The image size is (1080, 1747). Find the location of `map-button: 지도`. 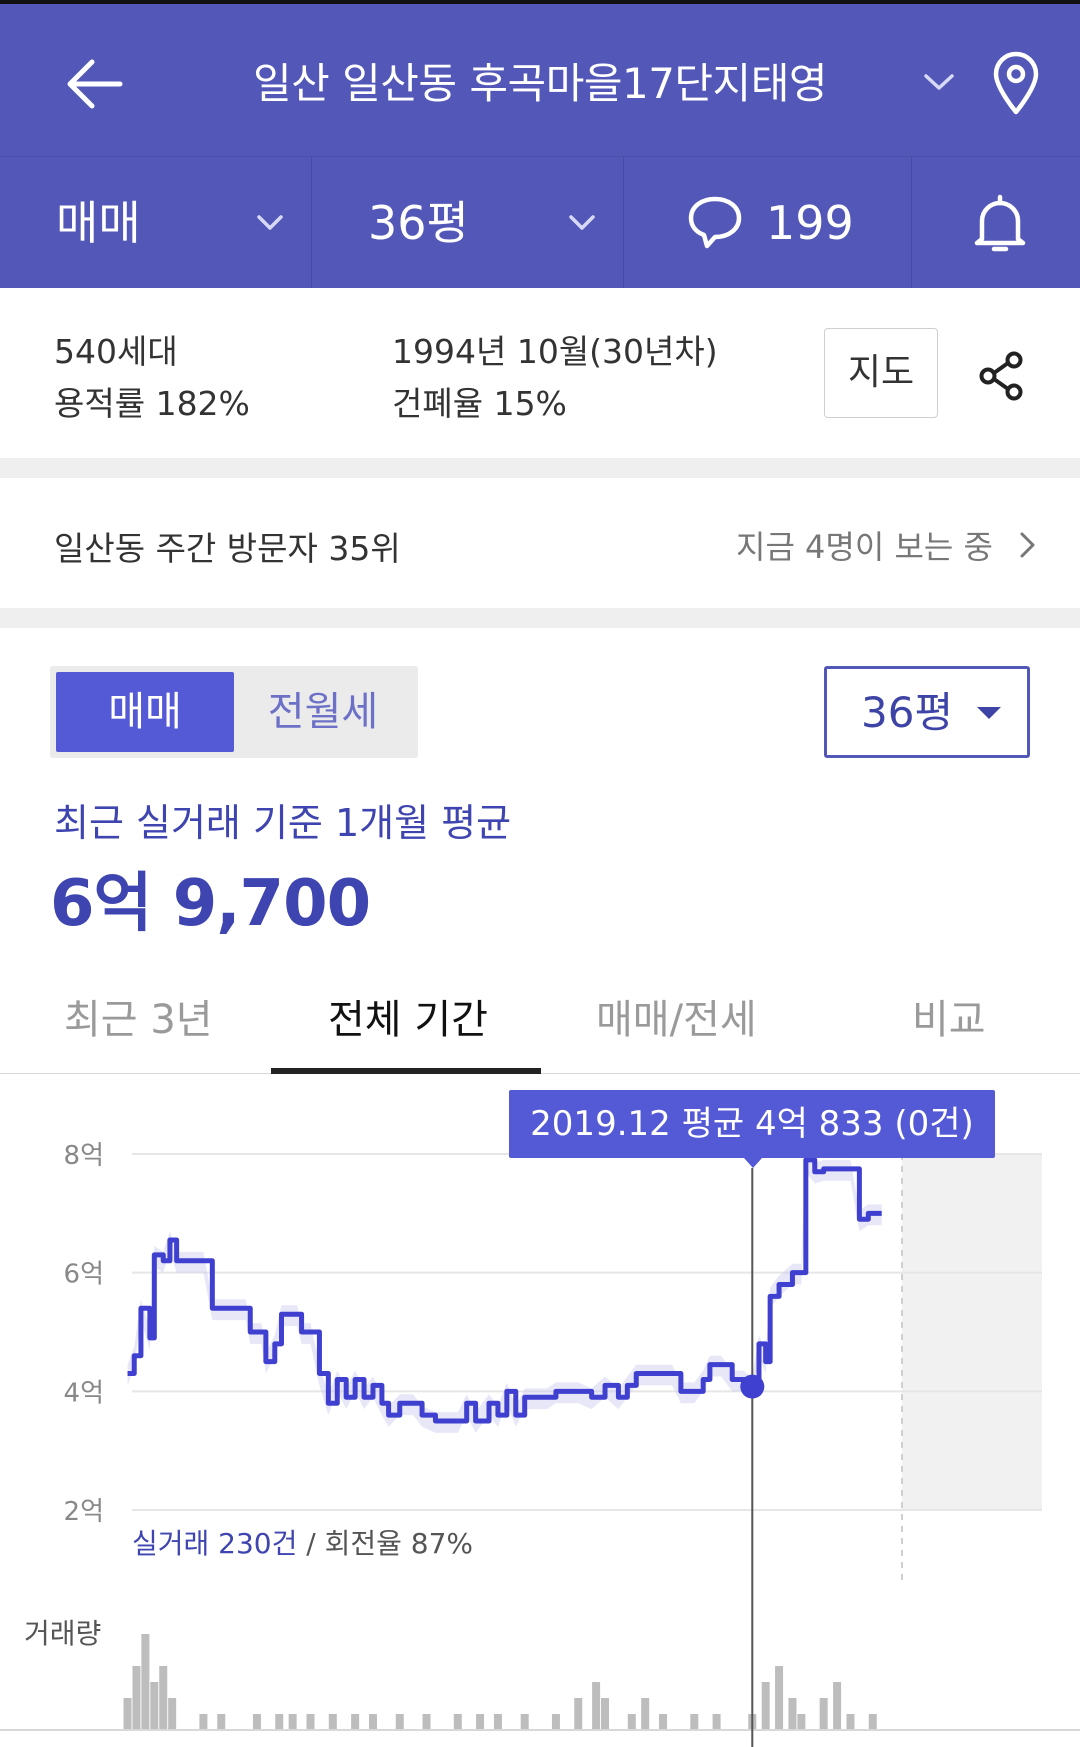

map-button: 지도 is located at coordinates (881, 373).